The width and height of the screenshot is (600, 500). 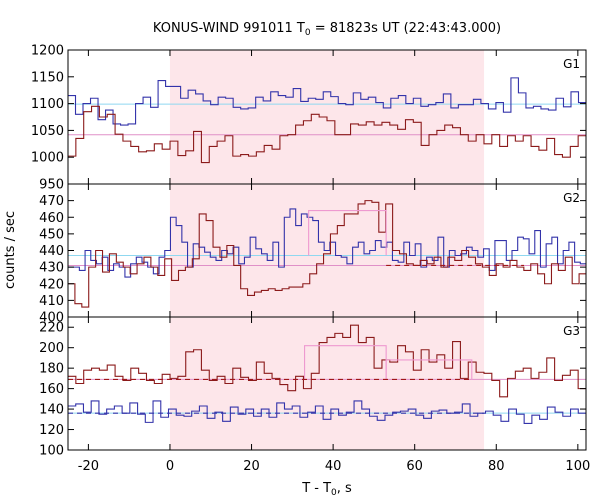 I want to click on y-tick-label: 460, so click(x=51, y=218).